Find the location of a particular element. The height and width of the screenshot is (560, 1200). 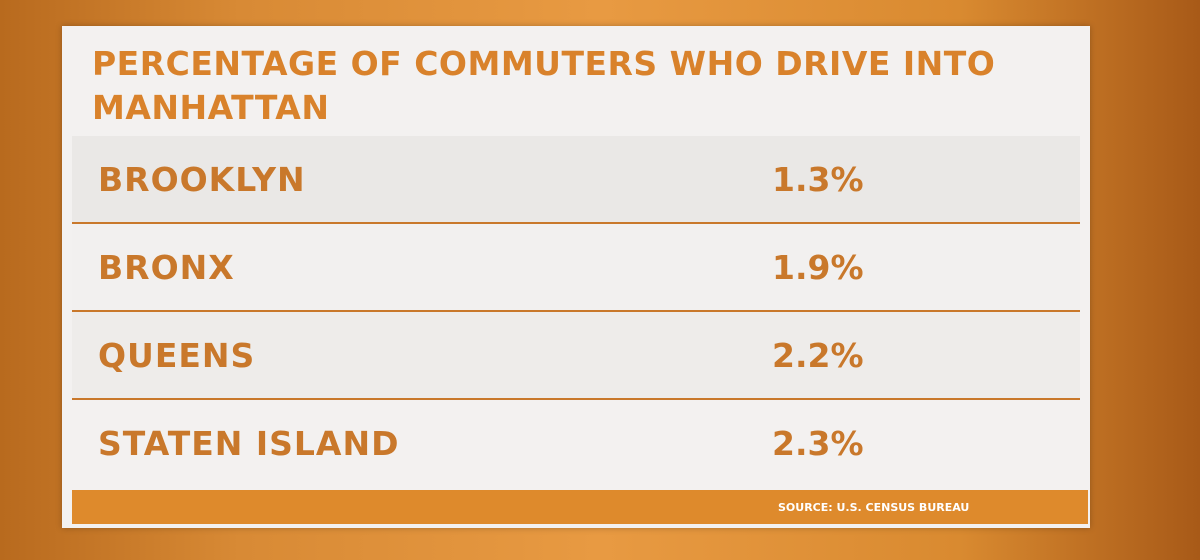

table-row: BRONX 1.9% is located at coordinates (576, 268).